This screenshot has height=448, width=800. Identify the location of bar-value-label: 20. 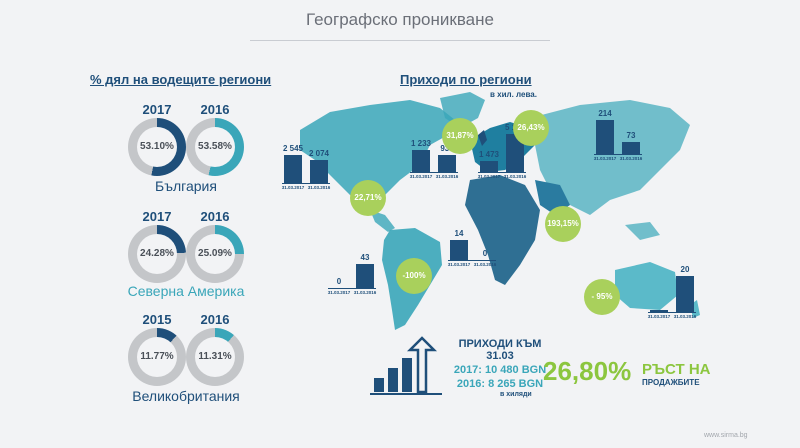
(685, 269).